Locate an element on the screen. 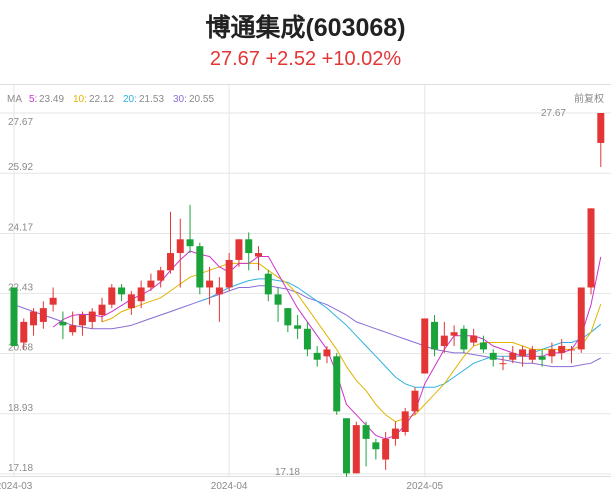  ma20-line is located at coordinates (400, 333).